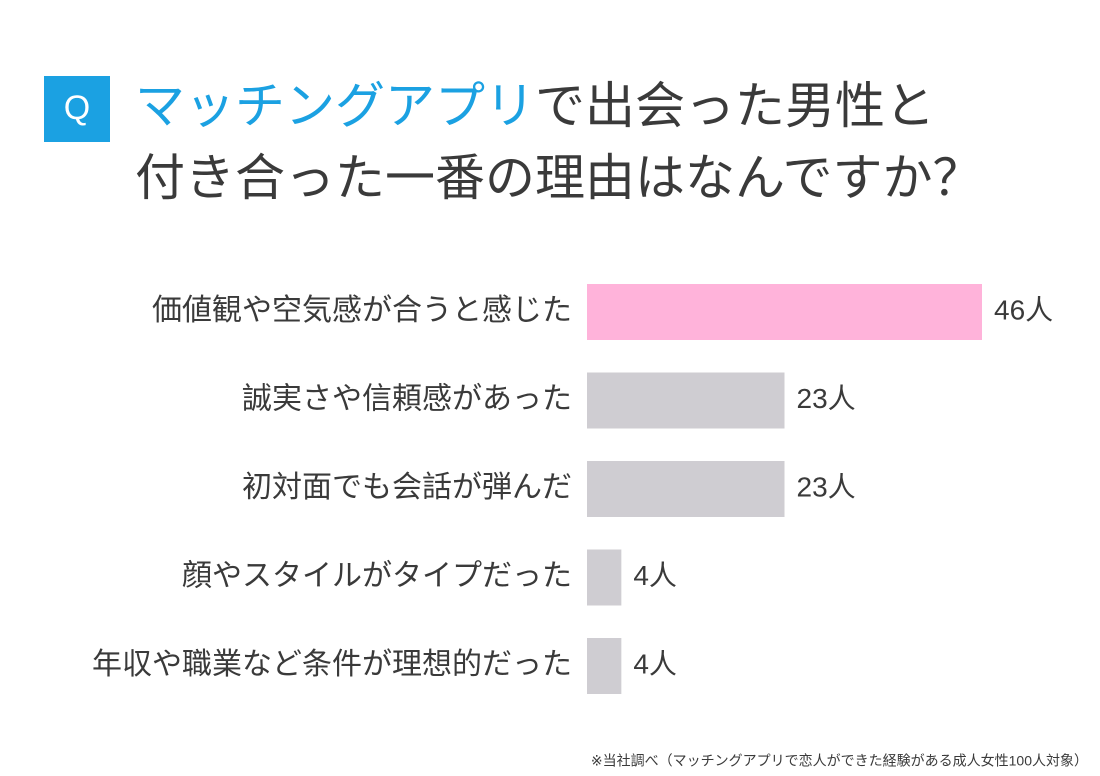  I want to click on chart-title: 付き合った一番の理由はなんですか？, so click(559, 178).